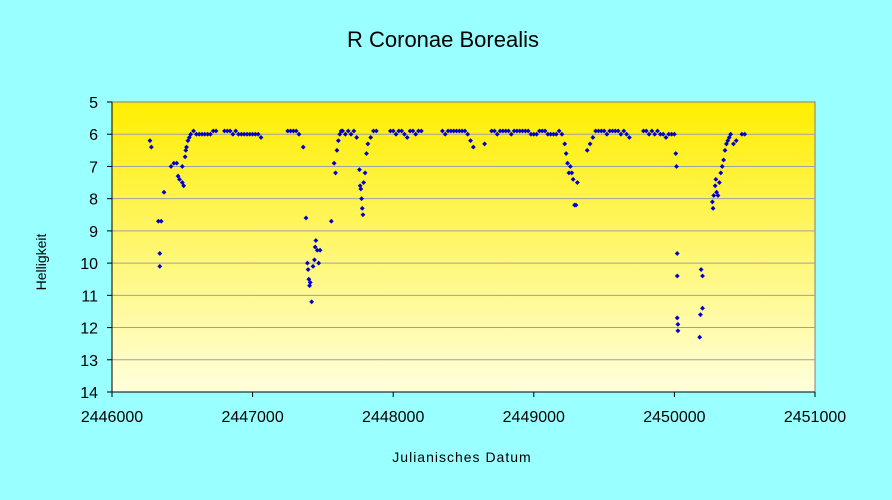 This screenshot has height=500, width=892. What do you see at coordinates (89, 361) in the screenshot?
I see `y-tick-label: 13` at bounding box center [89, 361].